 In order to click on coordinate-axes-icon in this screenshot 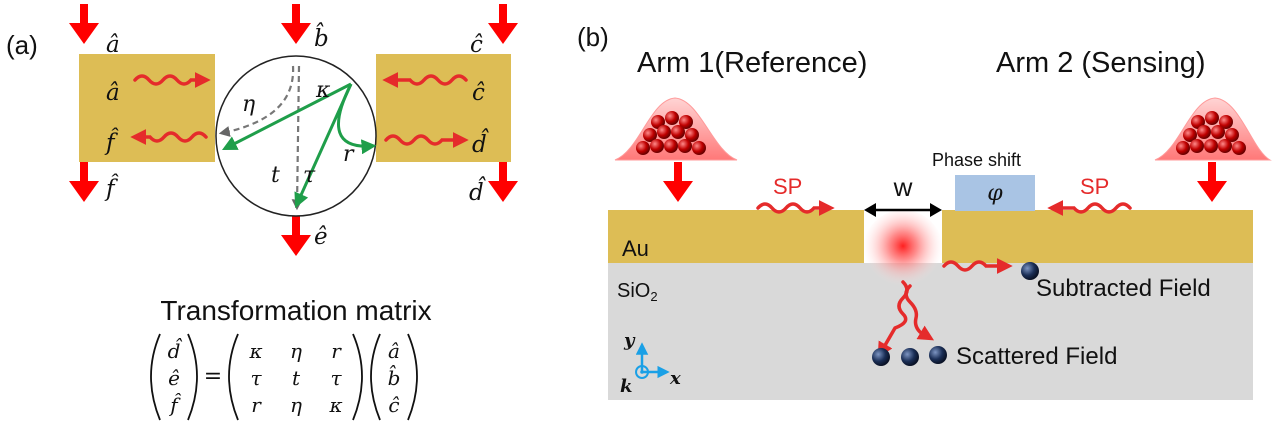, I will do `click(652, 360)`.